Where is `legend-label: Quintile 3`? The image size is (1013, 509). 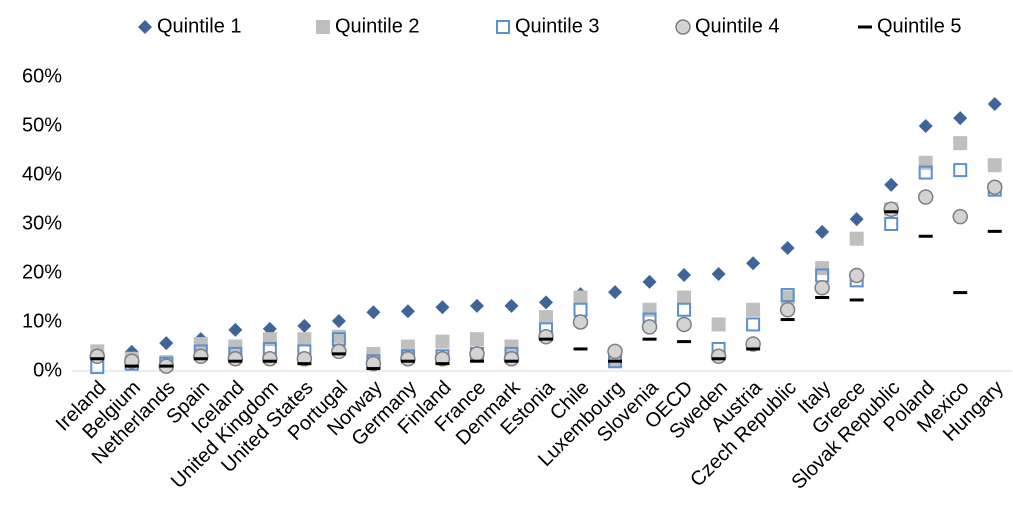 legend-label: Quintile 3 is located at coordinates (557, 26).